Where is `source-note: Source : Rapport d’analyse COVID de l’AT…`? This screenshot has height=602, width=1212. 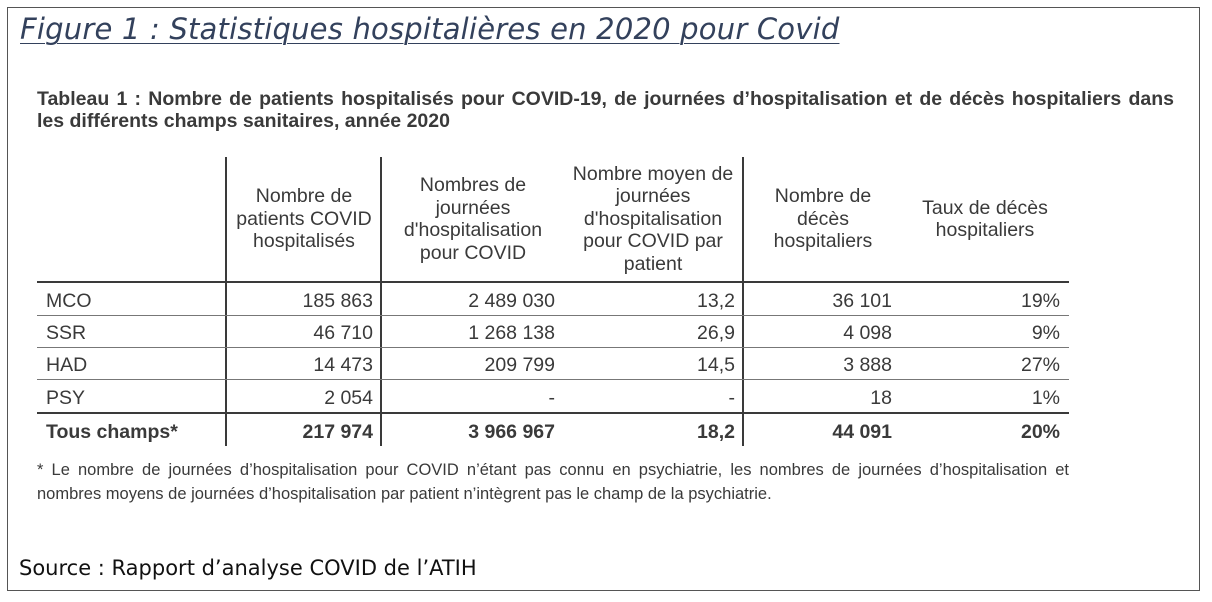
source-note: Source : Rapport d’analyse COVID de l’AT… is located at coordinates (248, 568).